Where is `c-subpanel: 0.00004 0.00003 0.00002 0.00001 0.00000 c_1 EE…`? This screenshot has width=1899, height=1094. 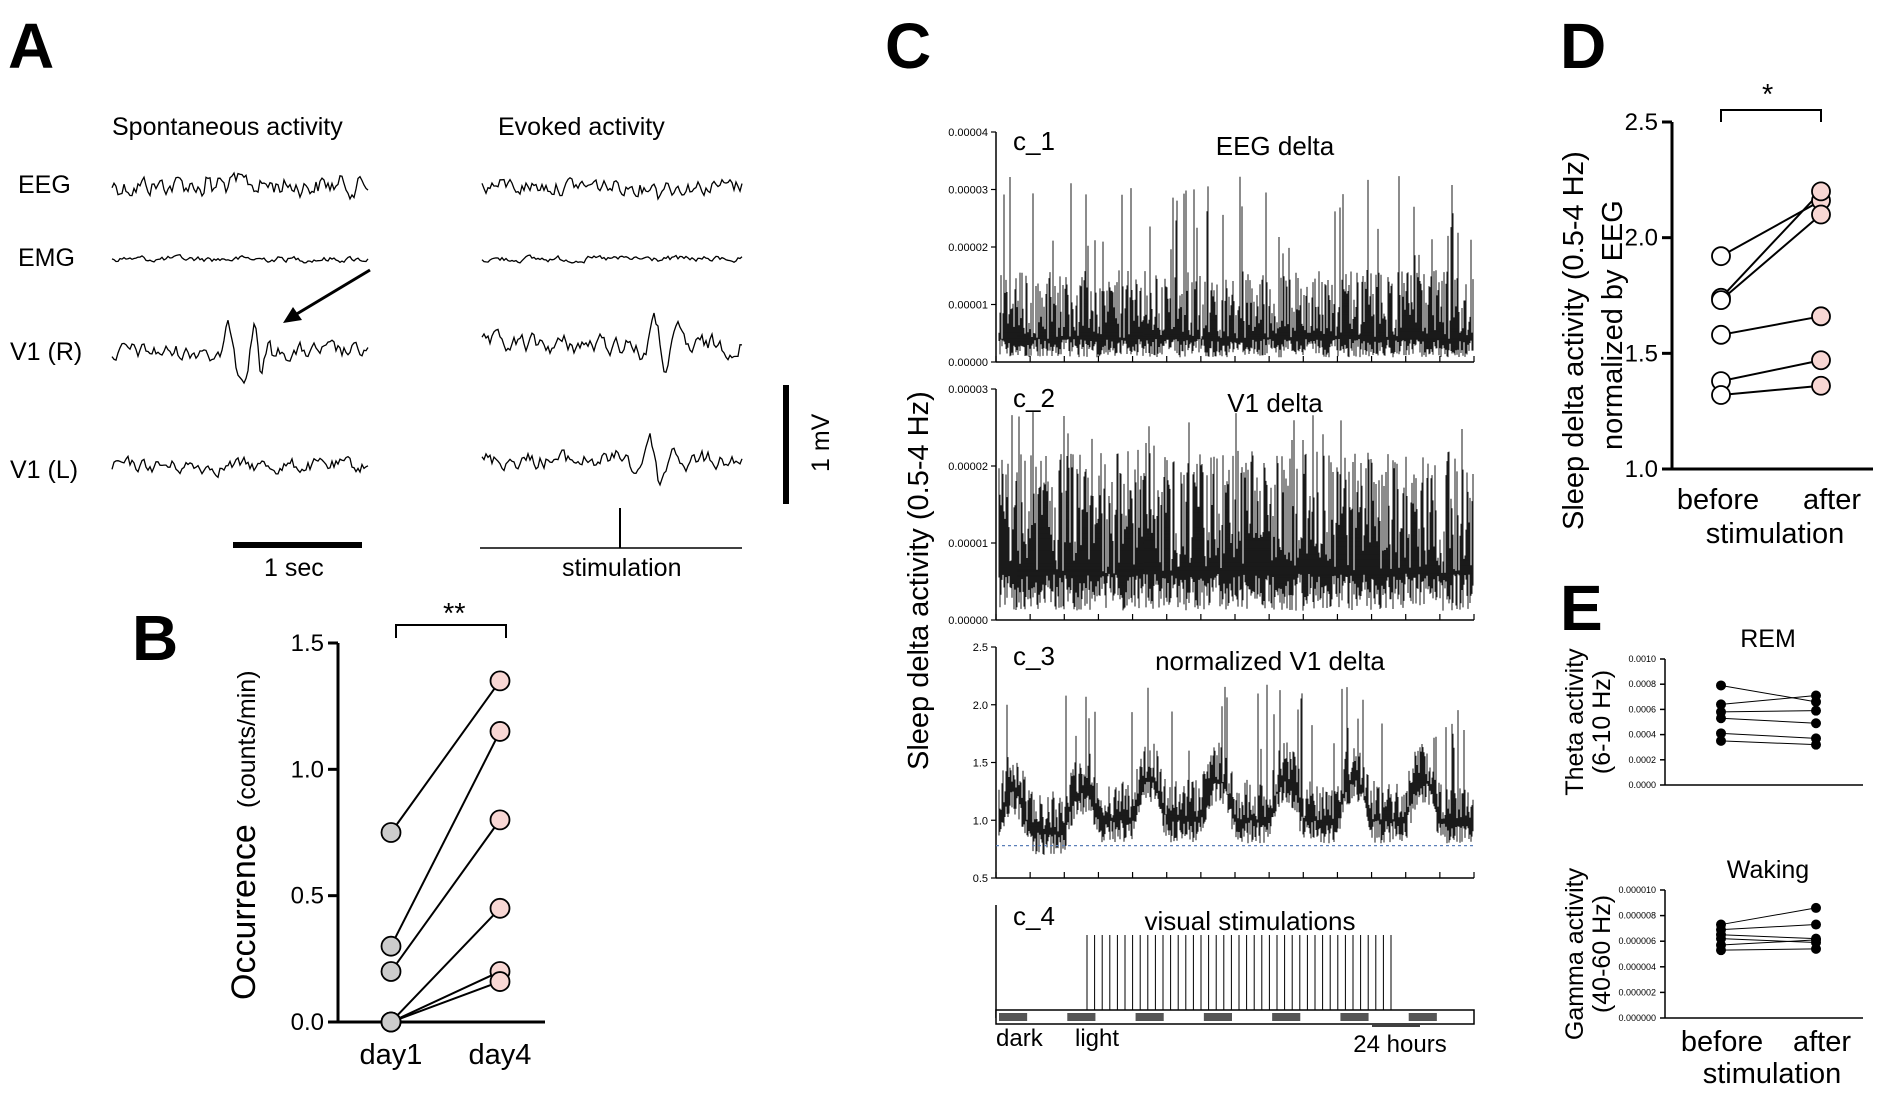
c-subpanel: 0.00004 0.00003 0.00002 0.00001 0.00000 c_1 EE… is located at coordinates (1211, 247).